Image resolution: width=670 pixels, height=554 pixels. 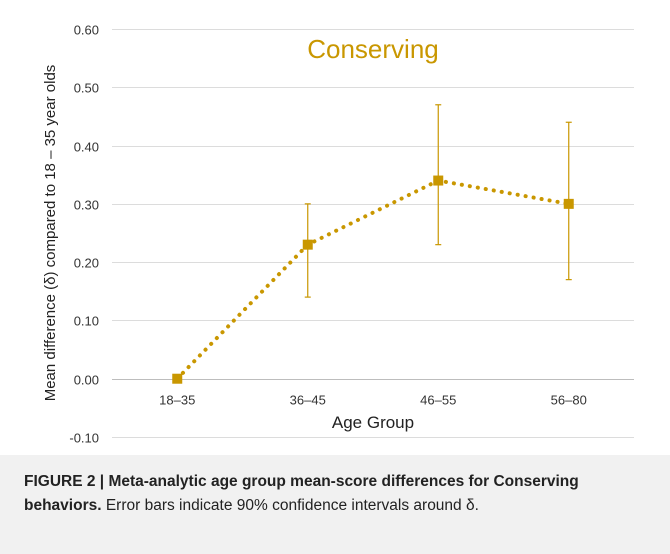 What do you see at coordinates (86, 263) in the screenshot?
I see `y-tick-label: 0.20` at bounding box center [86, 263].